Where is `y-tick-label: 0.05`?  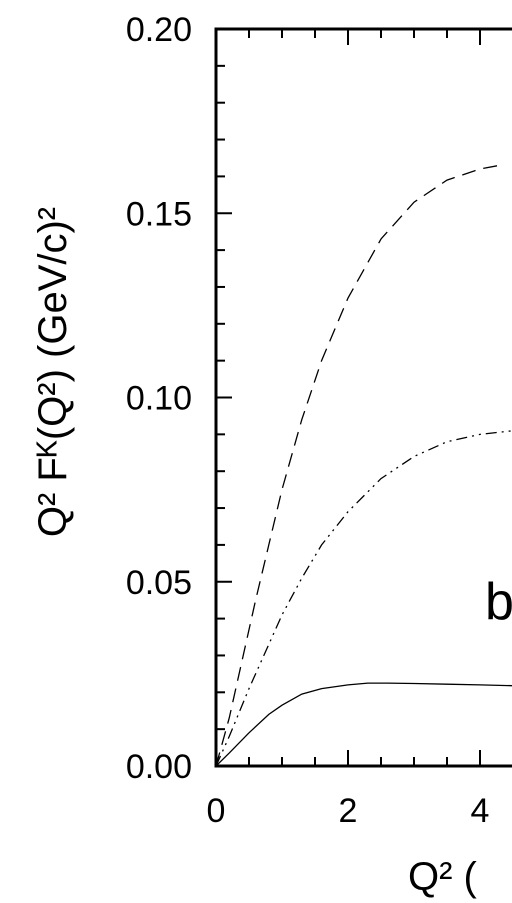
y-tick-label: 0.05 is located at coordinates (159, 583).